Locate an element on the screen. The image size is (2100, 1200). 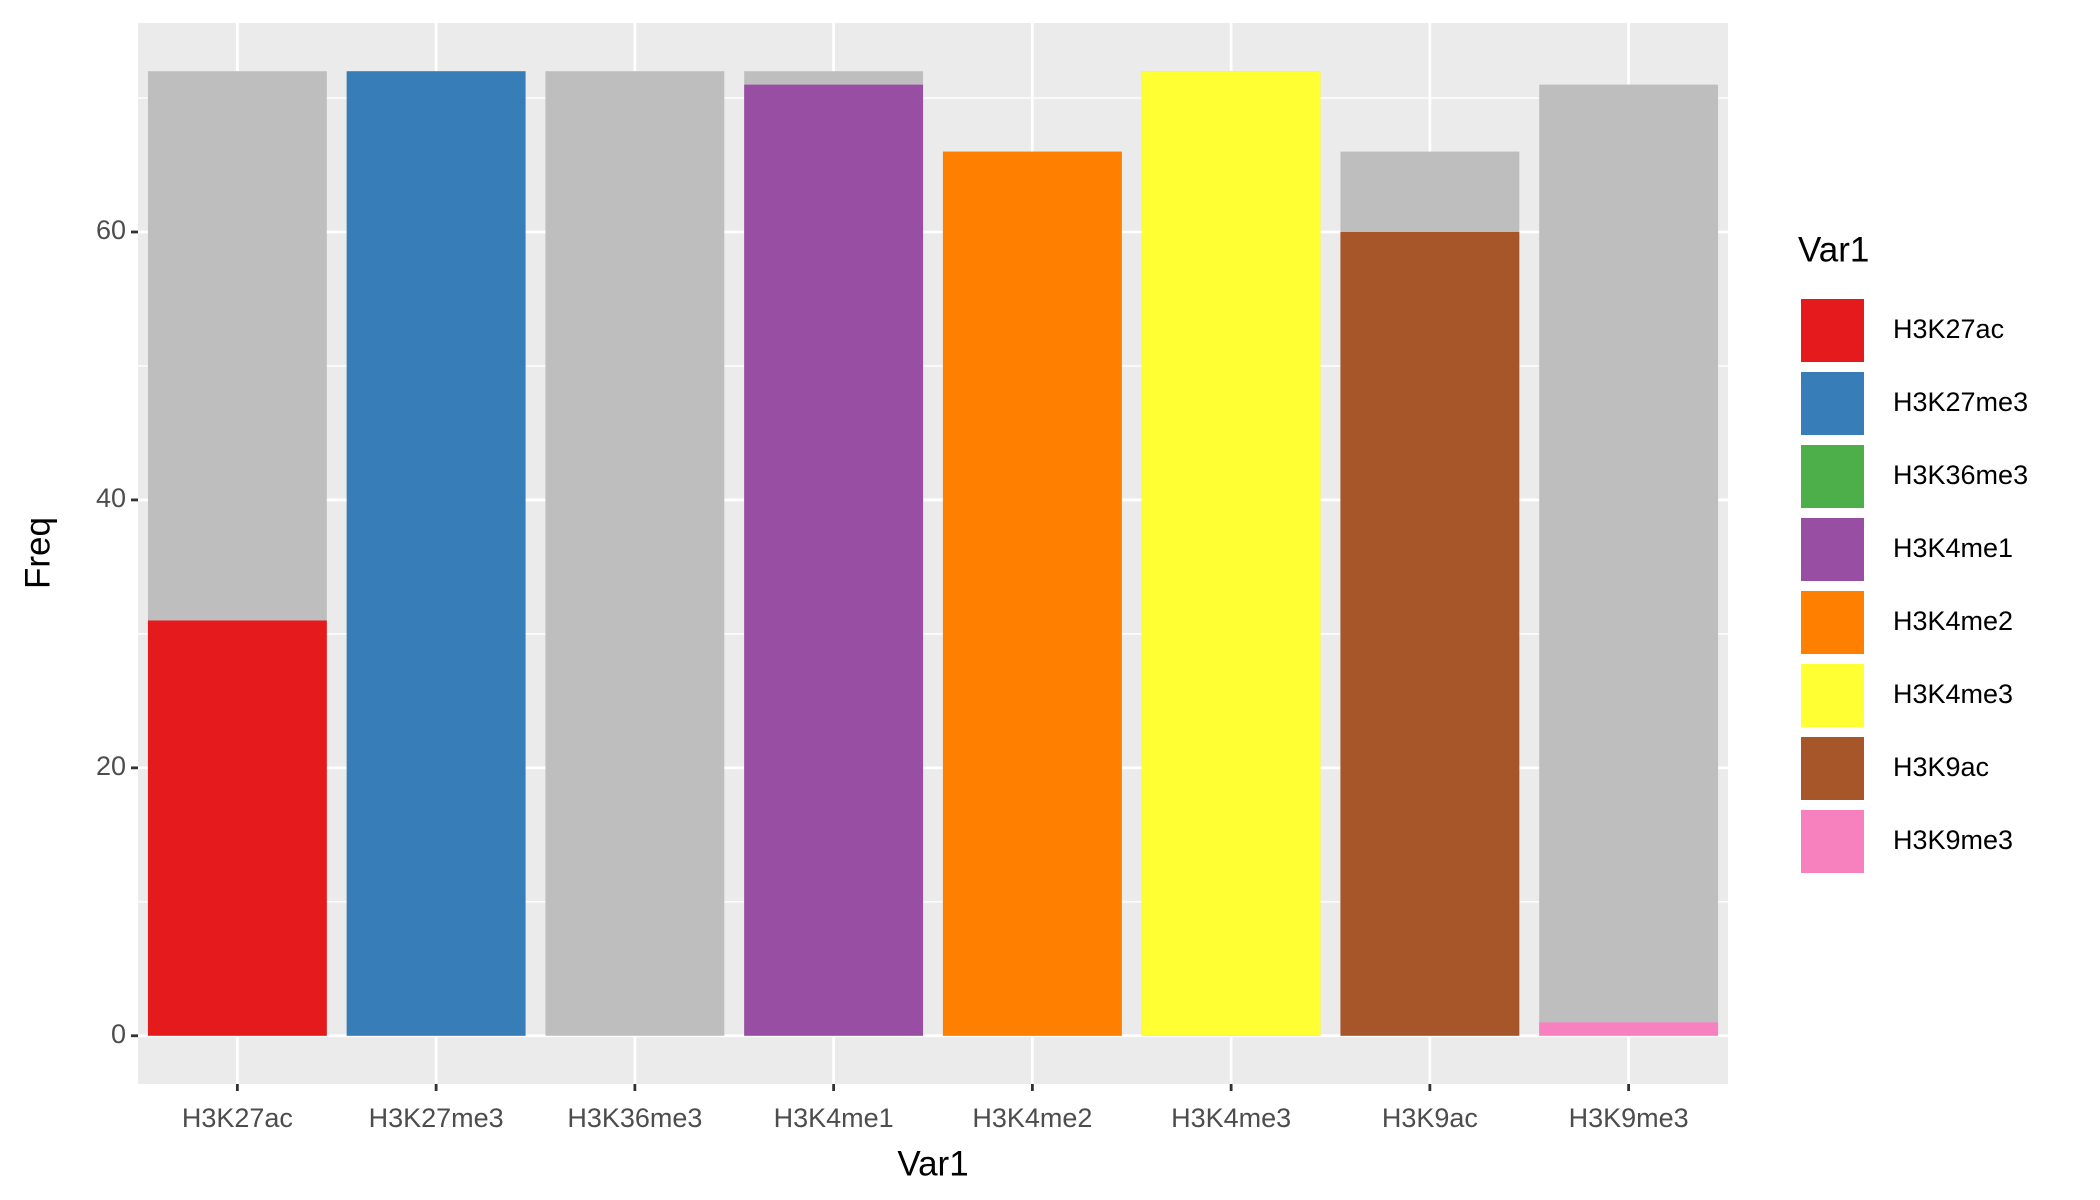
legend-label: H3K4me1 is located at coordinates (1953, 548).